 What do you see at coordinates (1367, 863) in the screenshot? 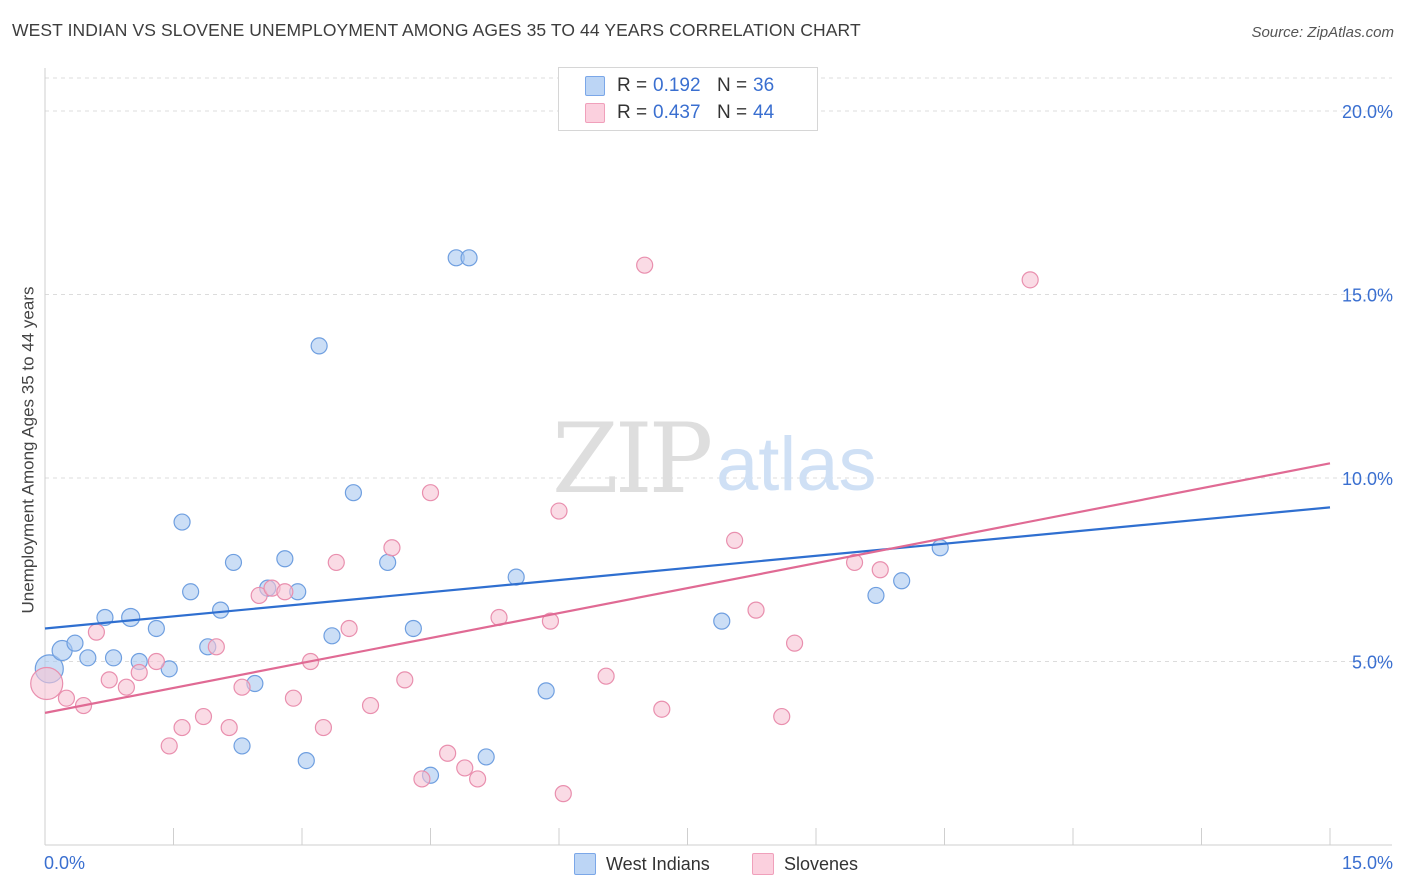
I see `x-tick-label: 15.0%` at bounding box center [1367, 863].